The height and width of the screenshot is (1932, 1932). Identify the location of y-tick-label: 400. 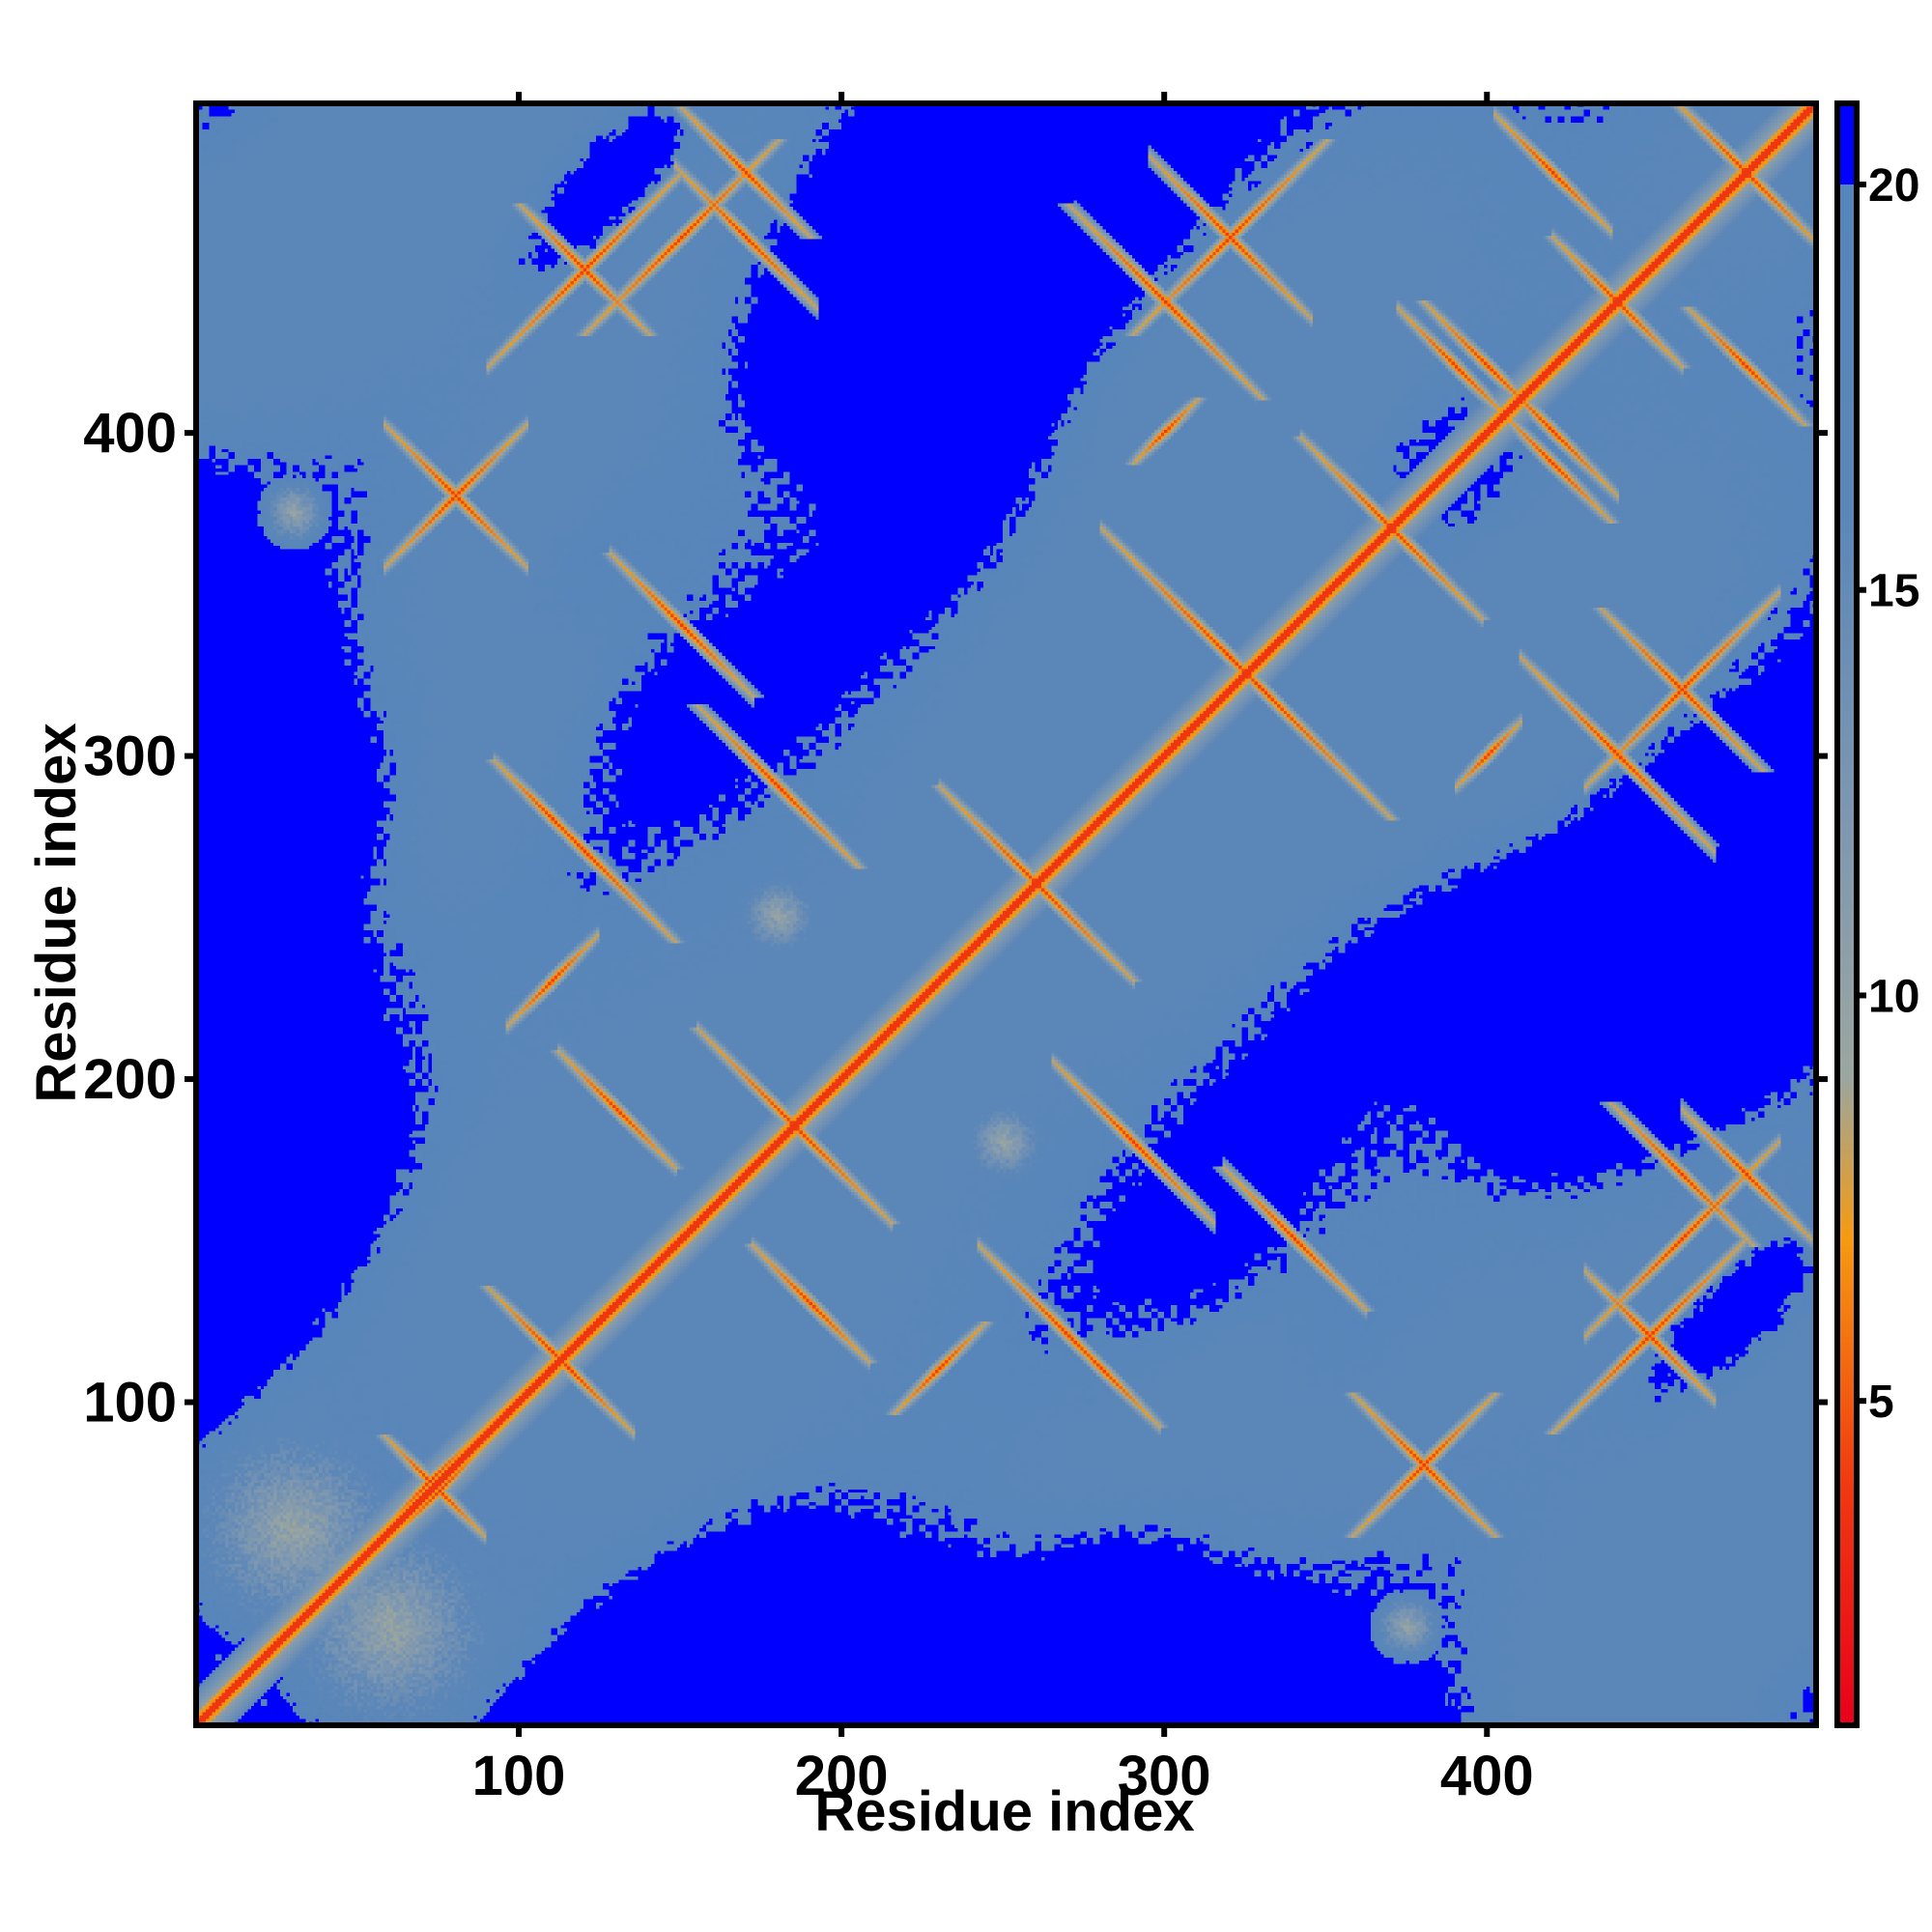
(130, 433).